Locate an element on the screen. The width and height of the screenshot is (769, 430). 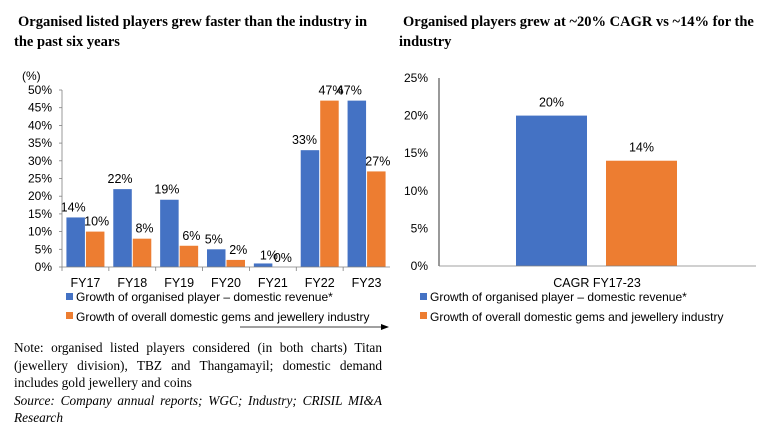
right-bars is located at coordinates (596, 190).